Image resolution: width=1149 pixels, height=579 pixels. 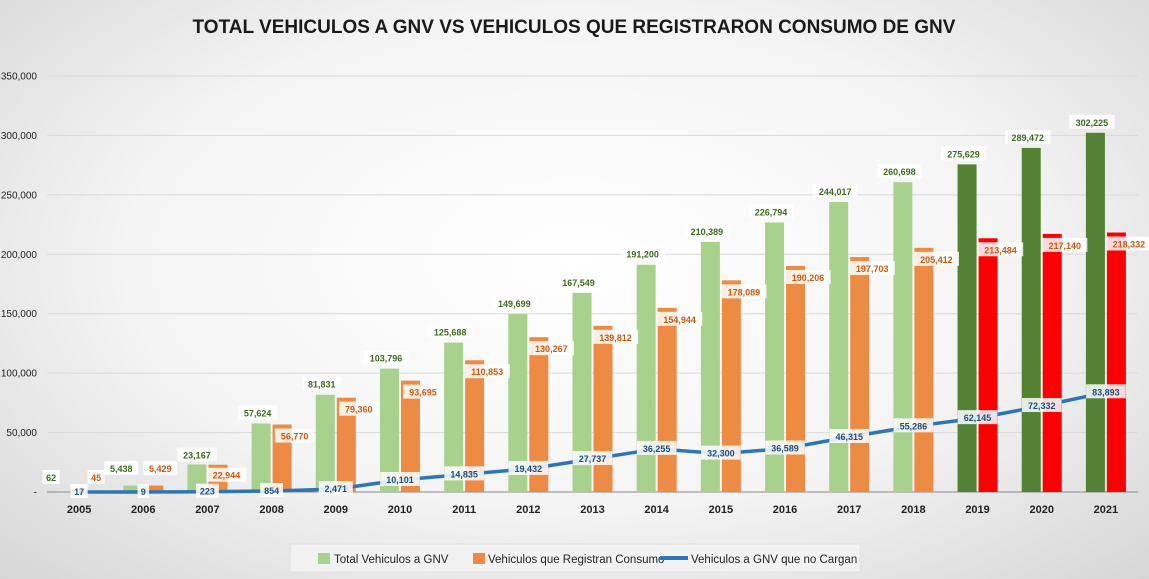 I want to click on data-label-no-cargan-text: 854, so click(x=271, y=491).